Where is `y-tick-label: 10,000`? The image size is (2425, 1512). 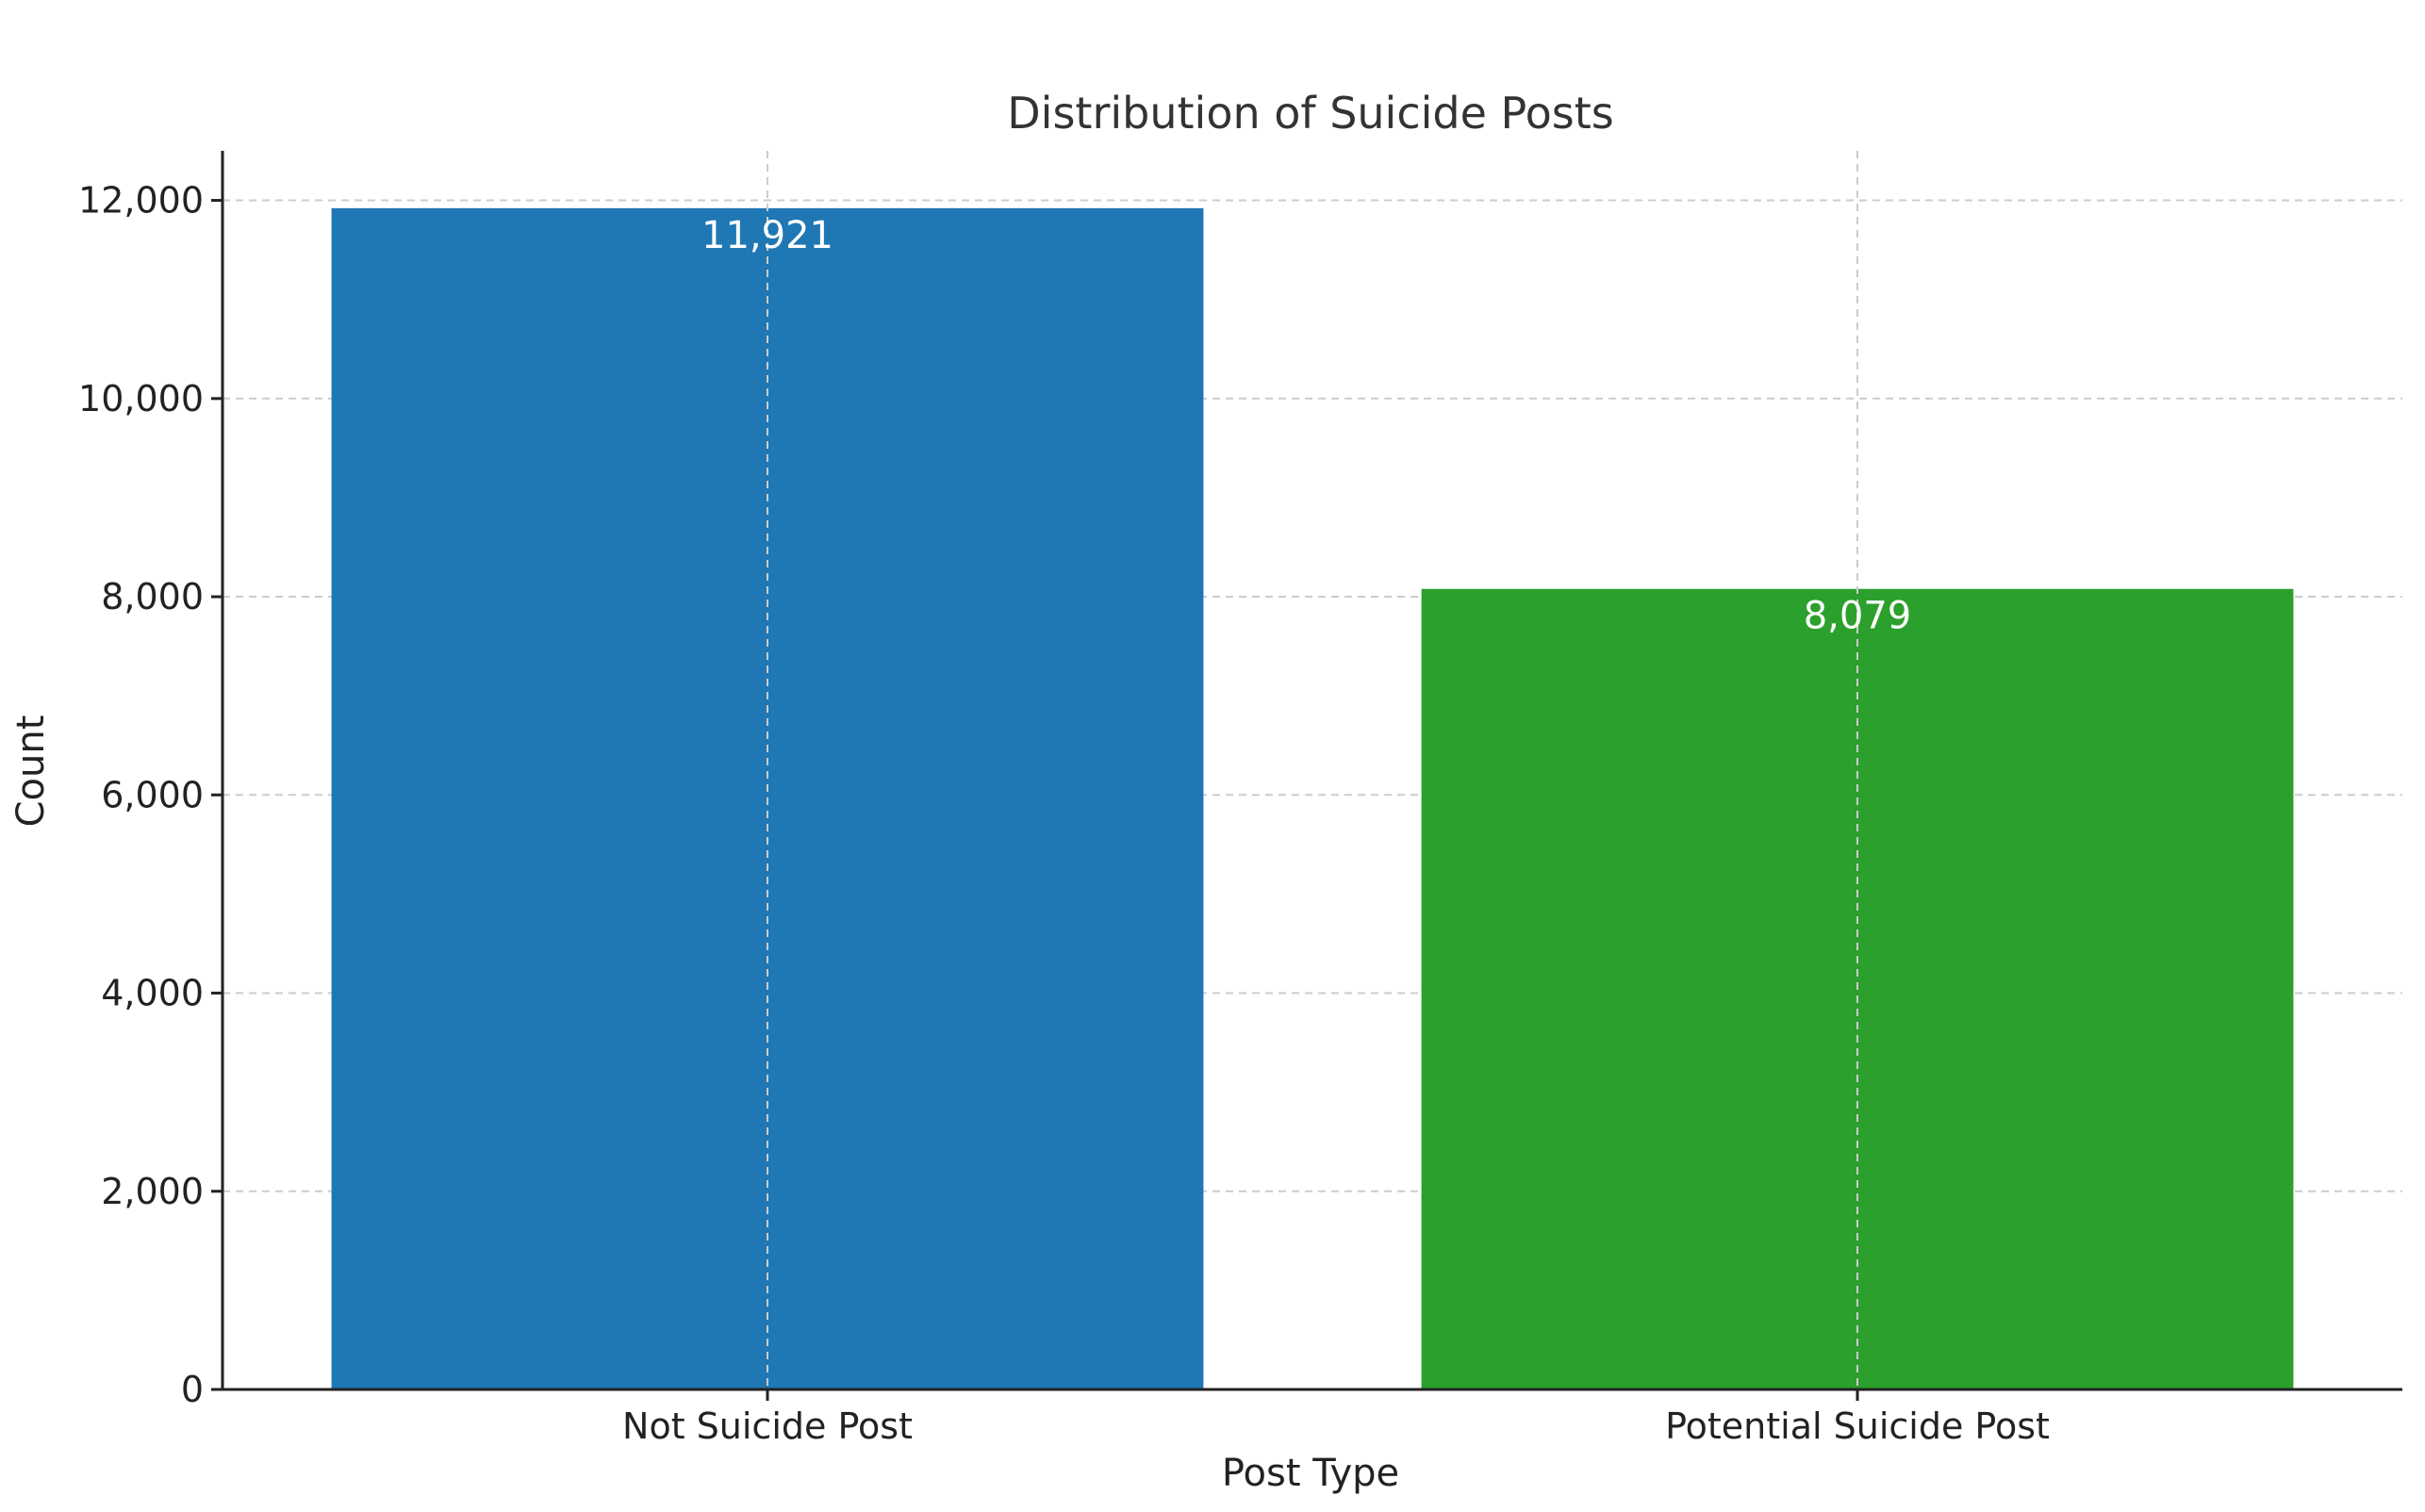 y-tick-label: 10,000 is located at coordinates (141, 399).